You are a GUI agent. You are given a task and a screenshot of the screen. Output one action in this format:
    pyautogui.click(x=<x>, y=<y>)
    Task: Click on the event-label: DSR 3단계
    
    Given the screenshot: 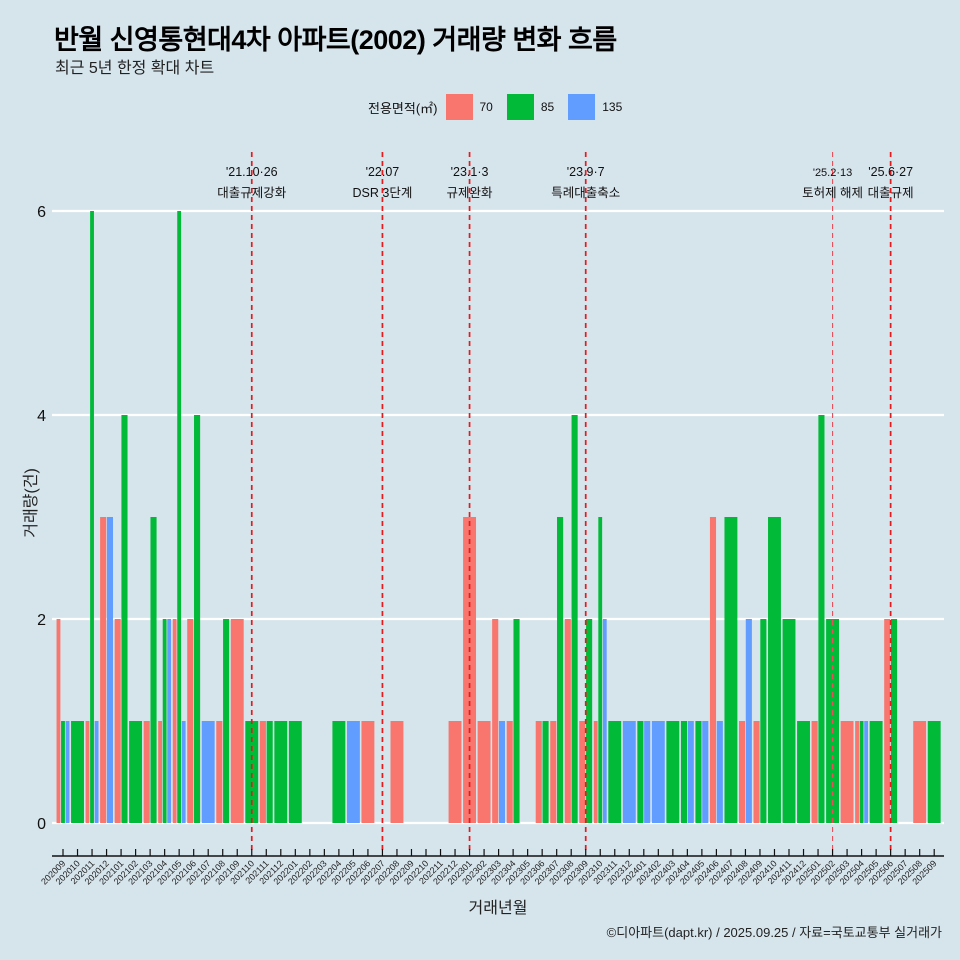 What is the action you would take?
    pyautogui.click(x=383, y=193)
    